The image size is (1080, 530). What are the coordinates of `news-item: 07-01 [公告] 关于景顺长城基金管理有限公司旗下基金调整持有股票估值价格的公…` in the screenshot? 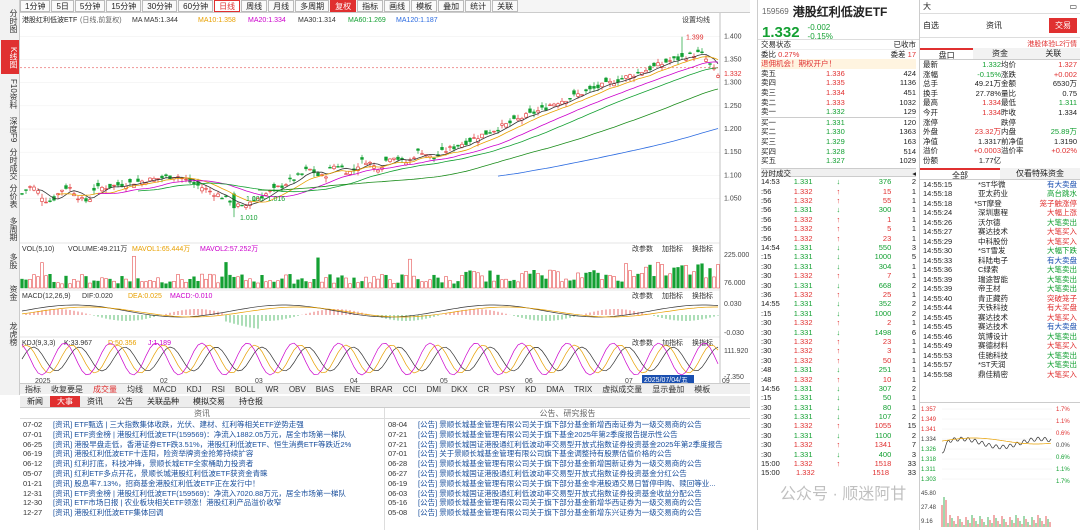 It's located at (567, 454).